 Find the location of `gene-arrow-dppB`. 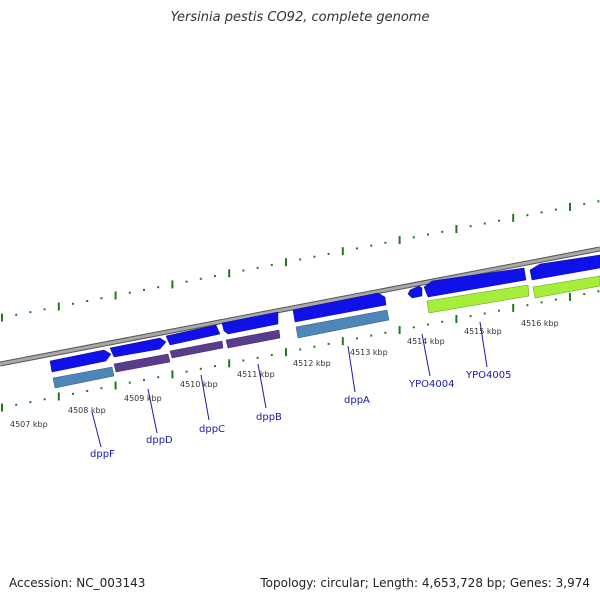

gene-arrow-dppB is located at coordinates (250, 323).